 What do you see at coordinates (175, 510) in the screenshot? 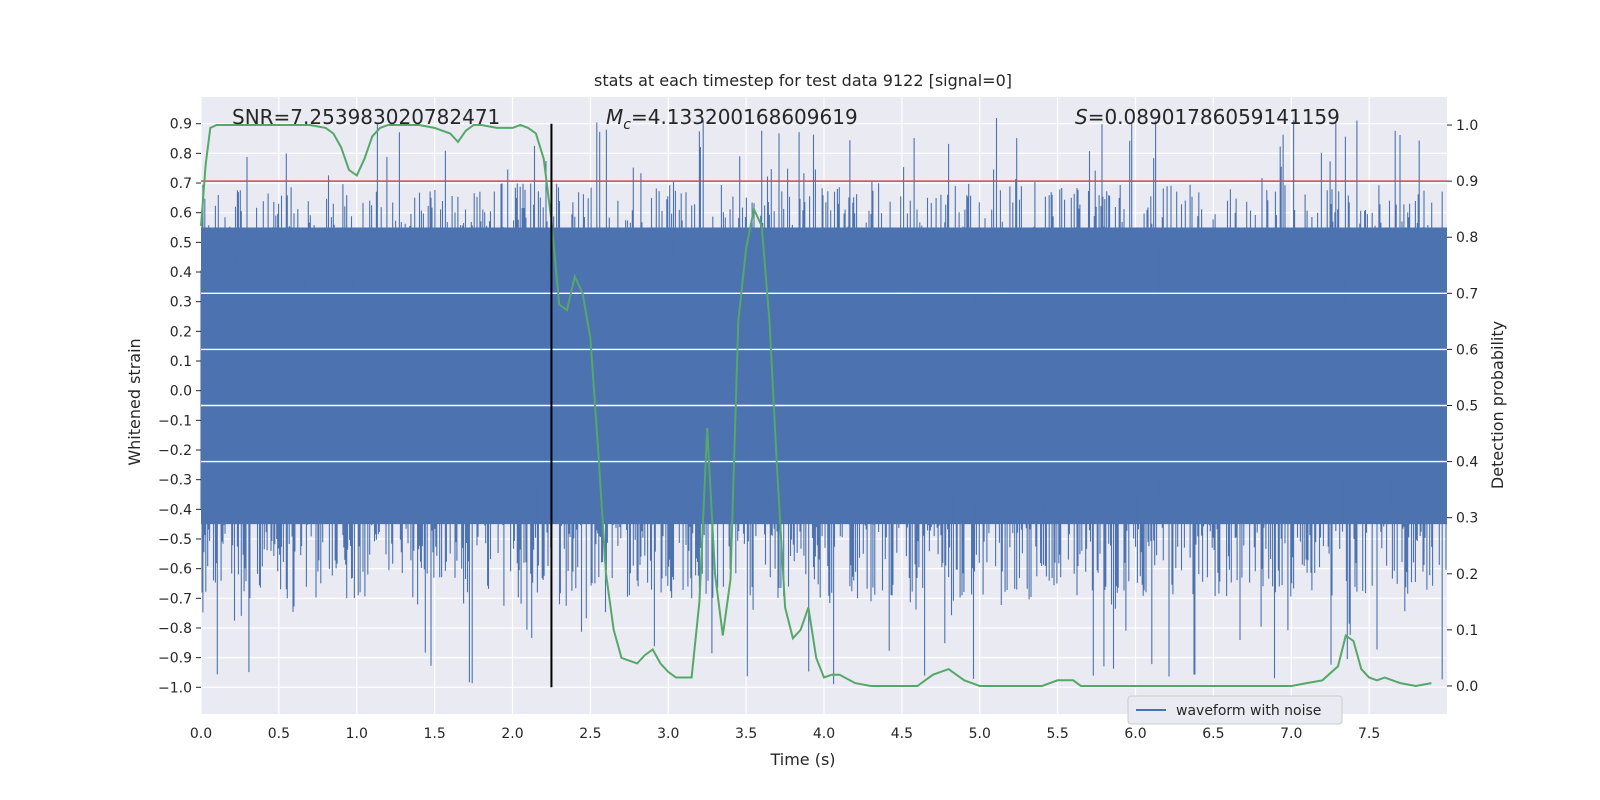
I see `y-left-tick-label: −0.4` at bounding box center [175, 510].